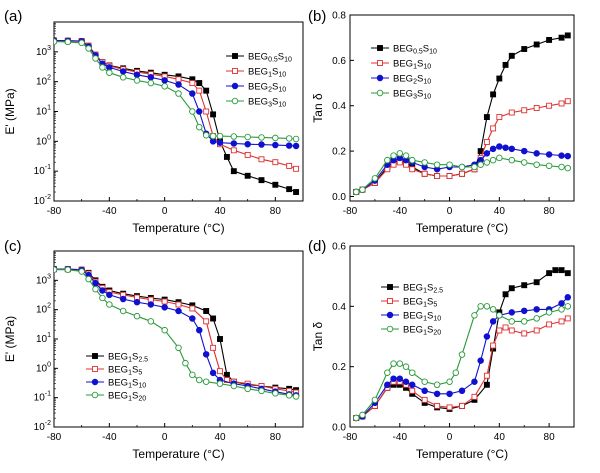 The height and width of the screenshot is (473, 600). Describe the element at coordinates (404, 72) in the screenshot. I see `legend: BEG0.5S10 BEG1S10 BEG2S10 BEG3S10` at that location.